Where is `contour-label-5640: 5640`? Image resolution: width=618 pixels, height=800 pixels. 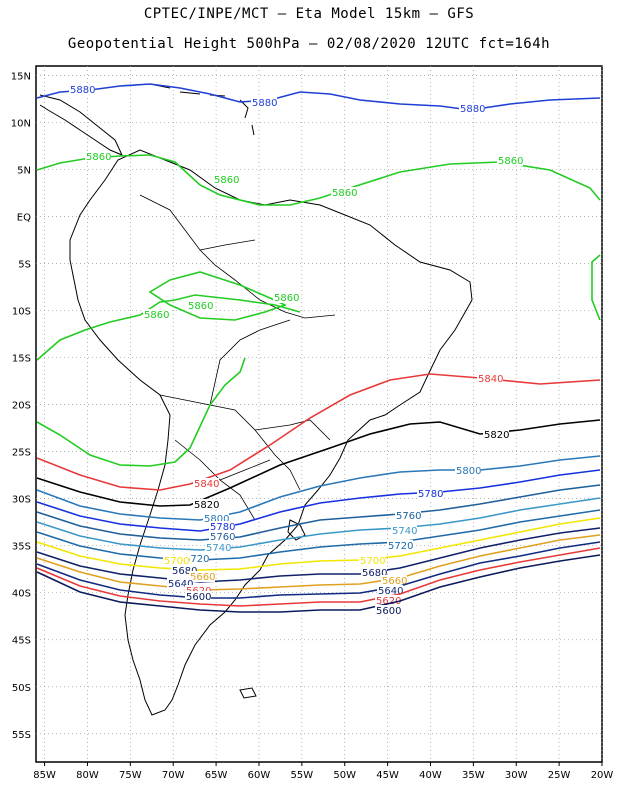
contour-label-5640: 5640 is located at coordinates (390, 591).